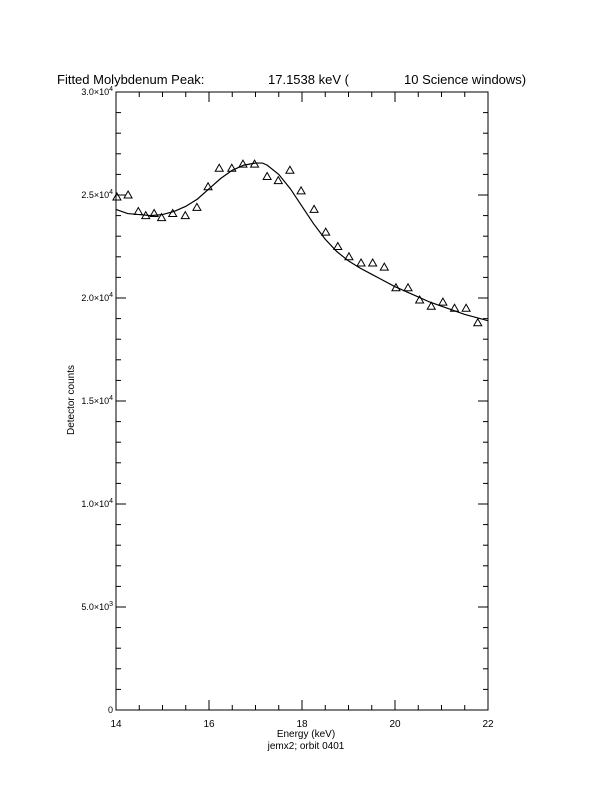 Image resolution: width=612 pixels, height=792 pixels. What do you see at coordinates (131, 79) in the screenshot?
I see `title-label: Fitted Molybdenum Peak:` at bounding box center [131, 79].